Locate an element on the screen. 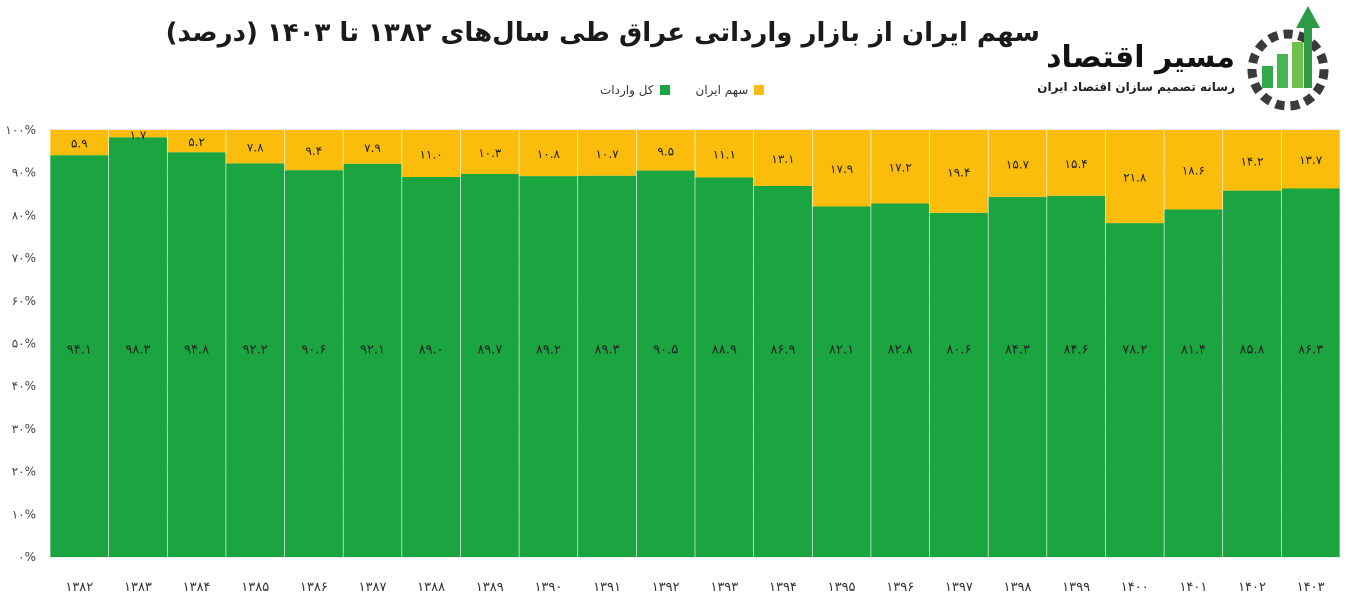 This screenshot has width=1355, height=612. data-label-iran-share: ۱۳.۷ is located at coordinates (1311, 160).